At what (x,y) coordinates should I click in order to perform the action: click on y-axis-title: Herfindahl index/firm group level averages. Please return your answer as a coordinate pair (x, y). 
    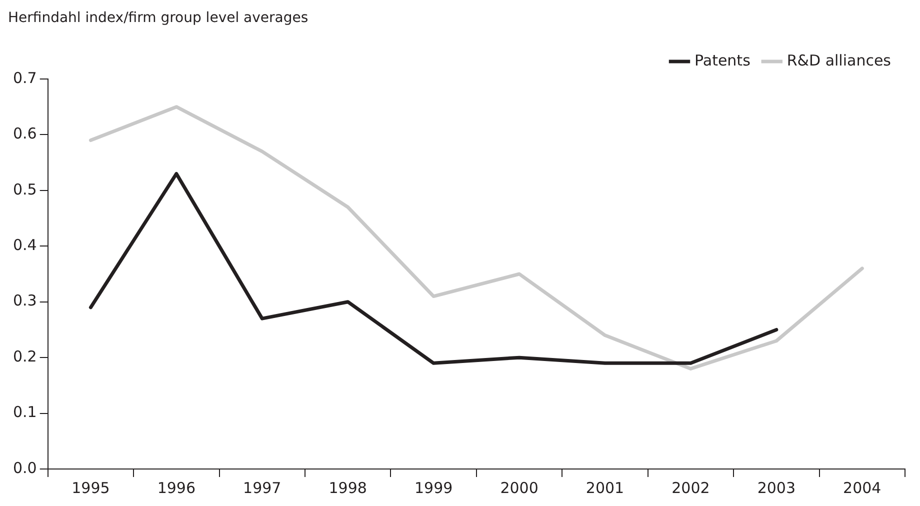
    Looking at the image, I should click on (158, 18).